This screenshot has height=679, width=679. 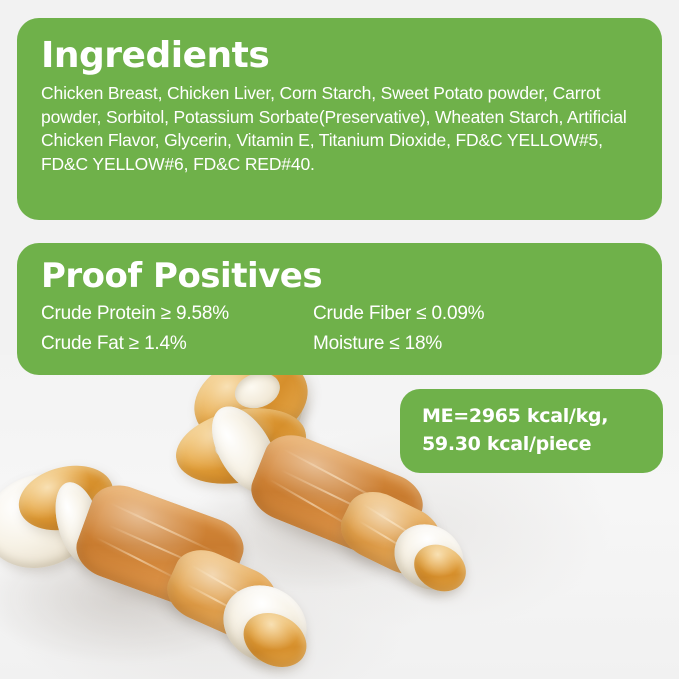 What do you see at coordinates (182, 276) in the screenshot?
I see `proof-positives-title: Proof Positives` at bounding box center [182, 276].